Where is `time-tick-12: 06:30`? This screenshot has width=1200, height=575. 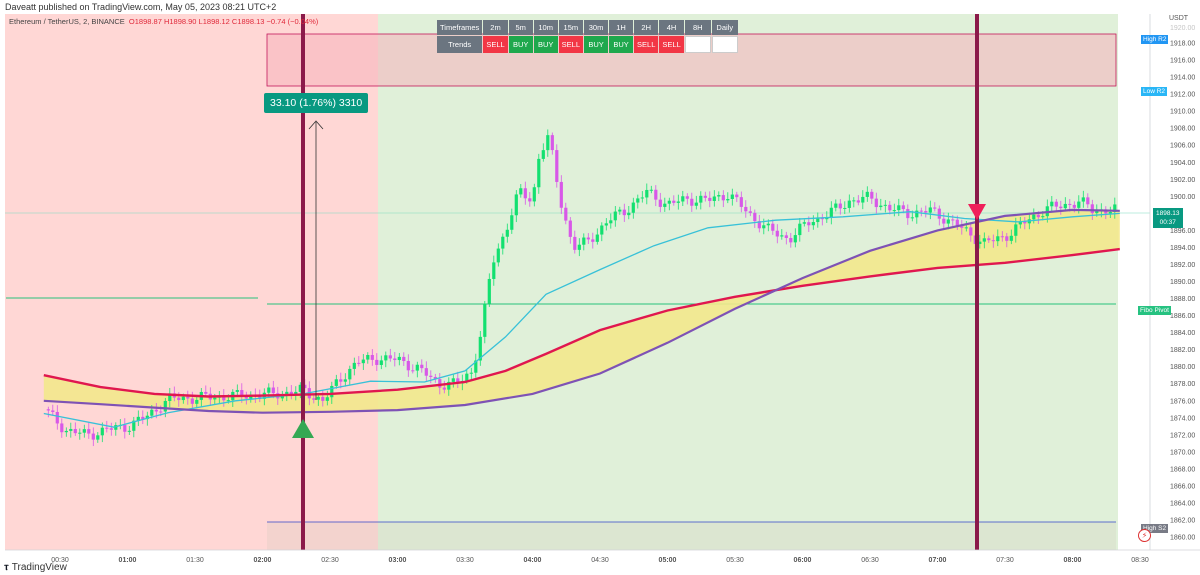 time-tick-12: 06:30 is located at coordinates (870, 560).